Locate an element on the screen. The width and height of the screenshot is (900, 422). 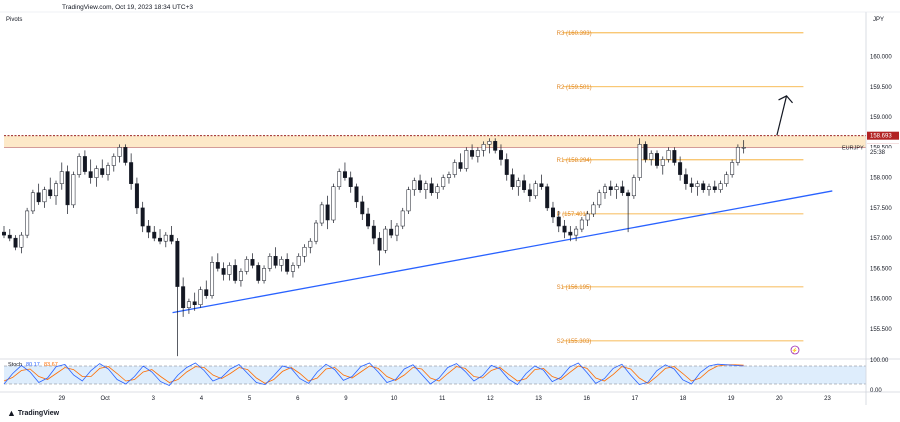
time-axis-tick: 17 is located at coordinates (635, 399).